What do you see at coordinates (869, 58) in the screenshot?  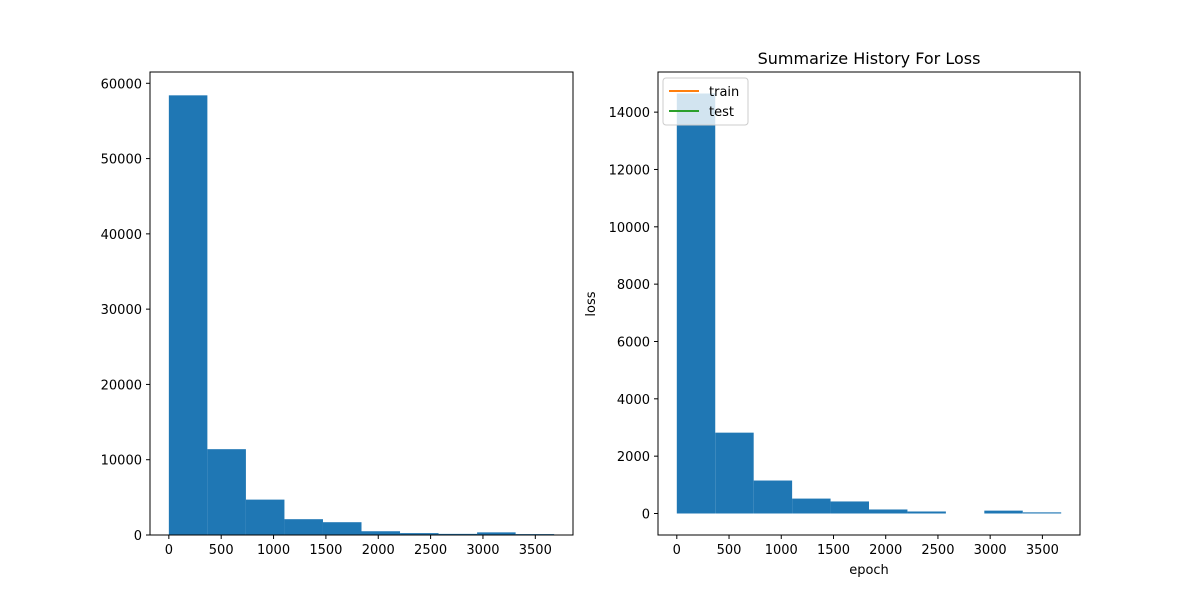 I see `chart-title: Summarize History For Loss` at bounding box center [869, 58].